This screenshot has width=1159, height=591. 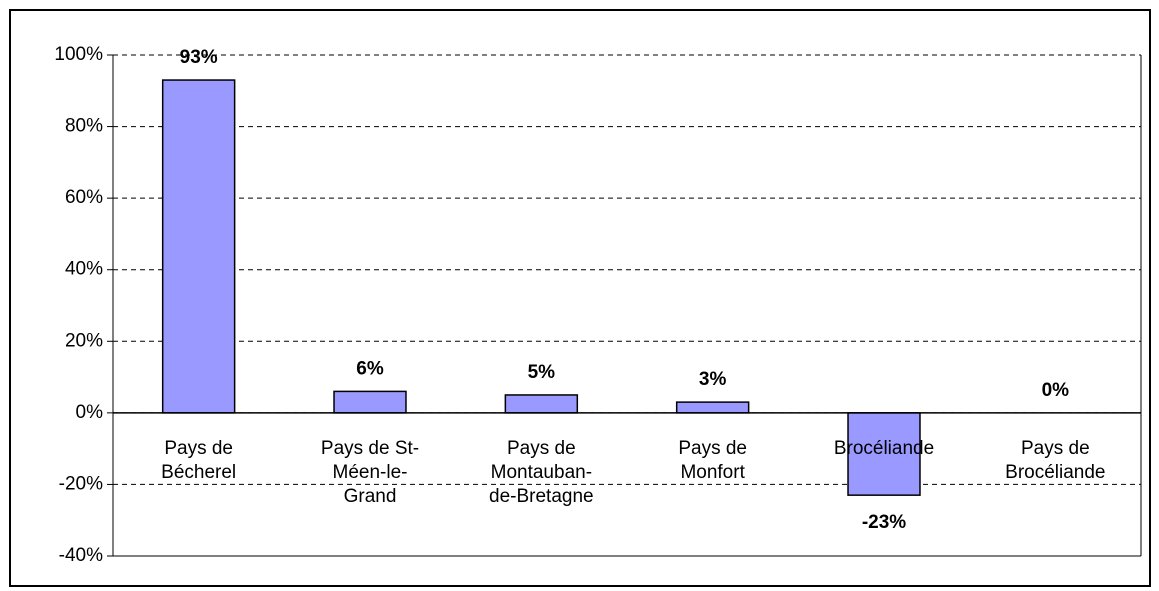 I want to click on x-tick-label: Pays de Montauban-de-Bretagne, so click(x=541, y=472).